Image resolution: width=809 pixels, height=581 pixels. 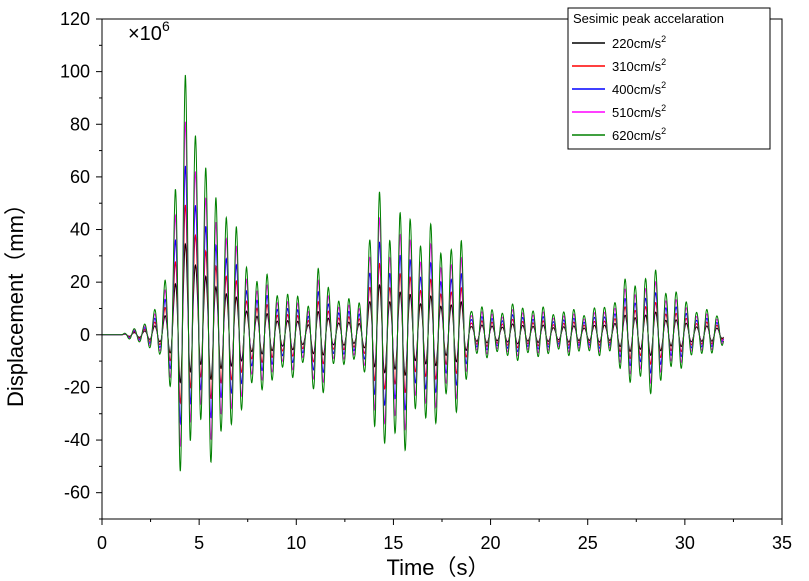 I want to click on legend-items: 220cm/s2 310cm/s2 400cm/s2 510cm/s2 620cm/s2, so click(x=619, y=88).